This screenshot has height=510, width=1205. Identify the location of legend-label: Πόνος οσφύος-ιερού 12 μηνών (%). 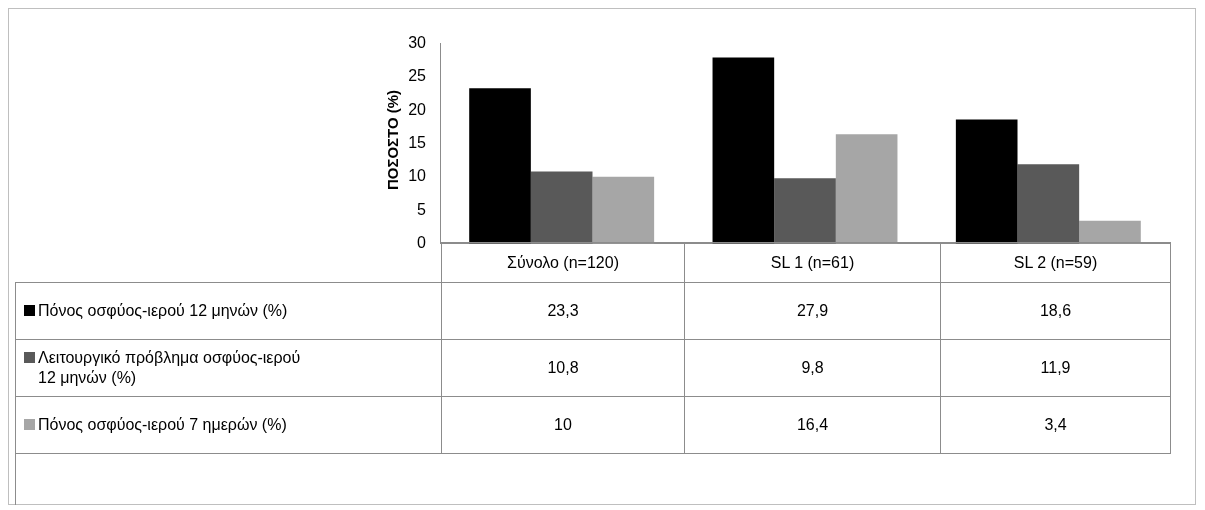
(163, 311).